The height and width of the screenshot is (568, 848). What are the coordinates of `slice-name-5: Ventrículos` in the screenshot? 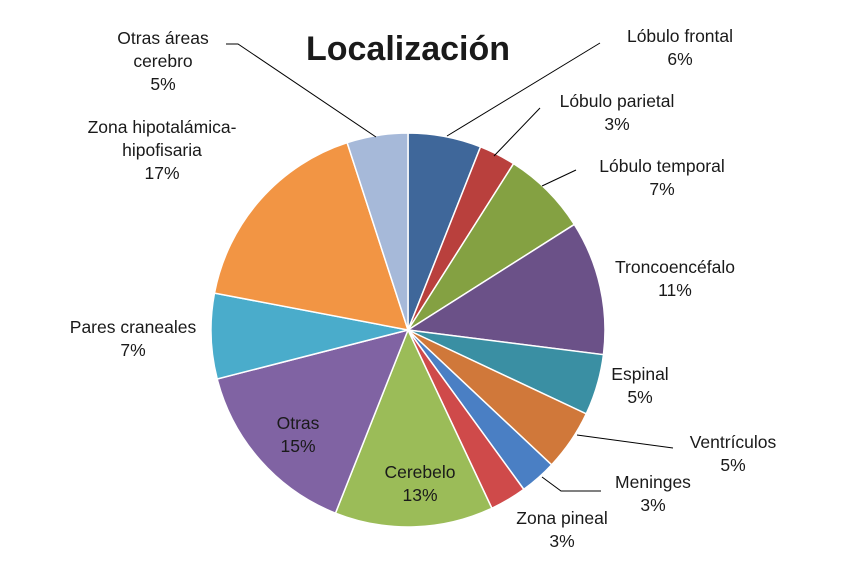 It's located at (733, 442).